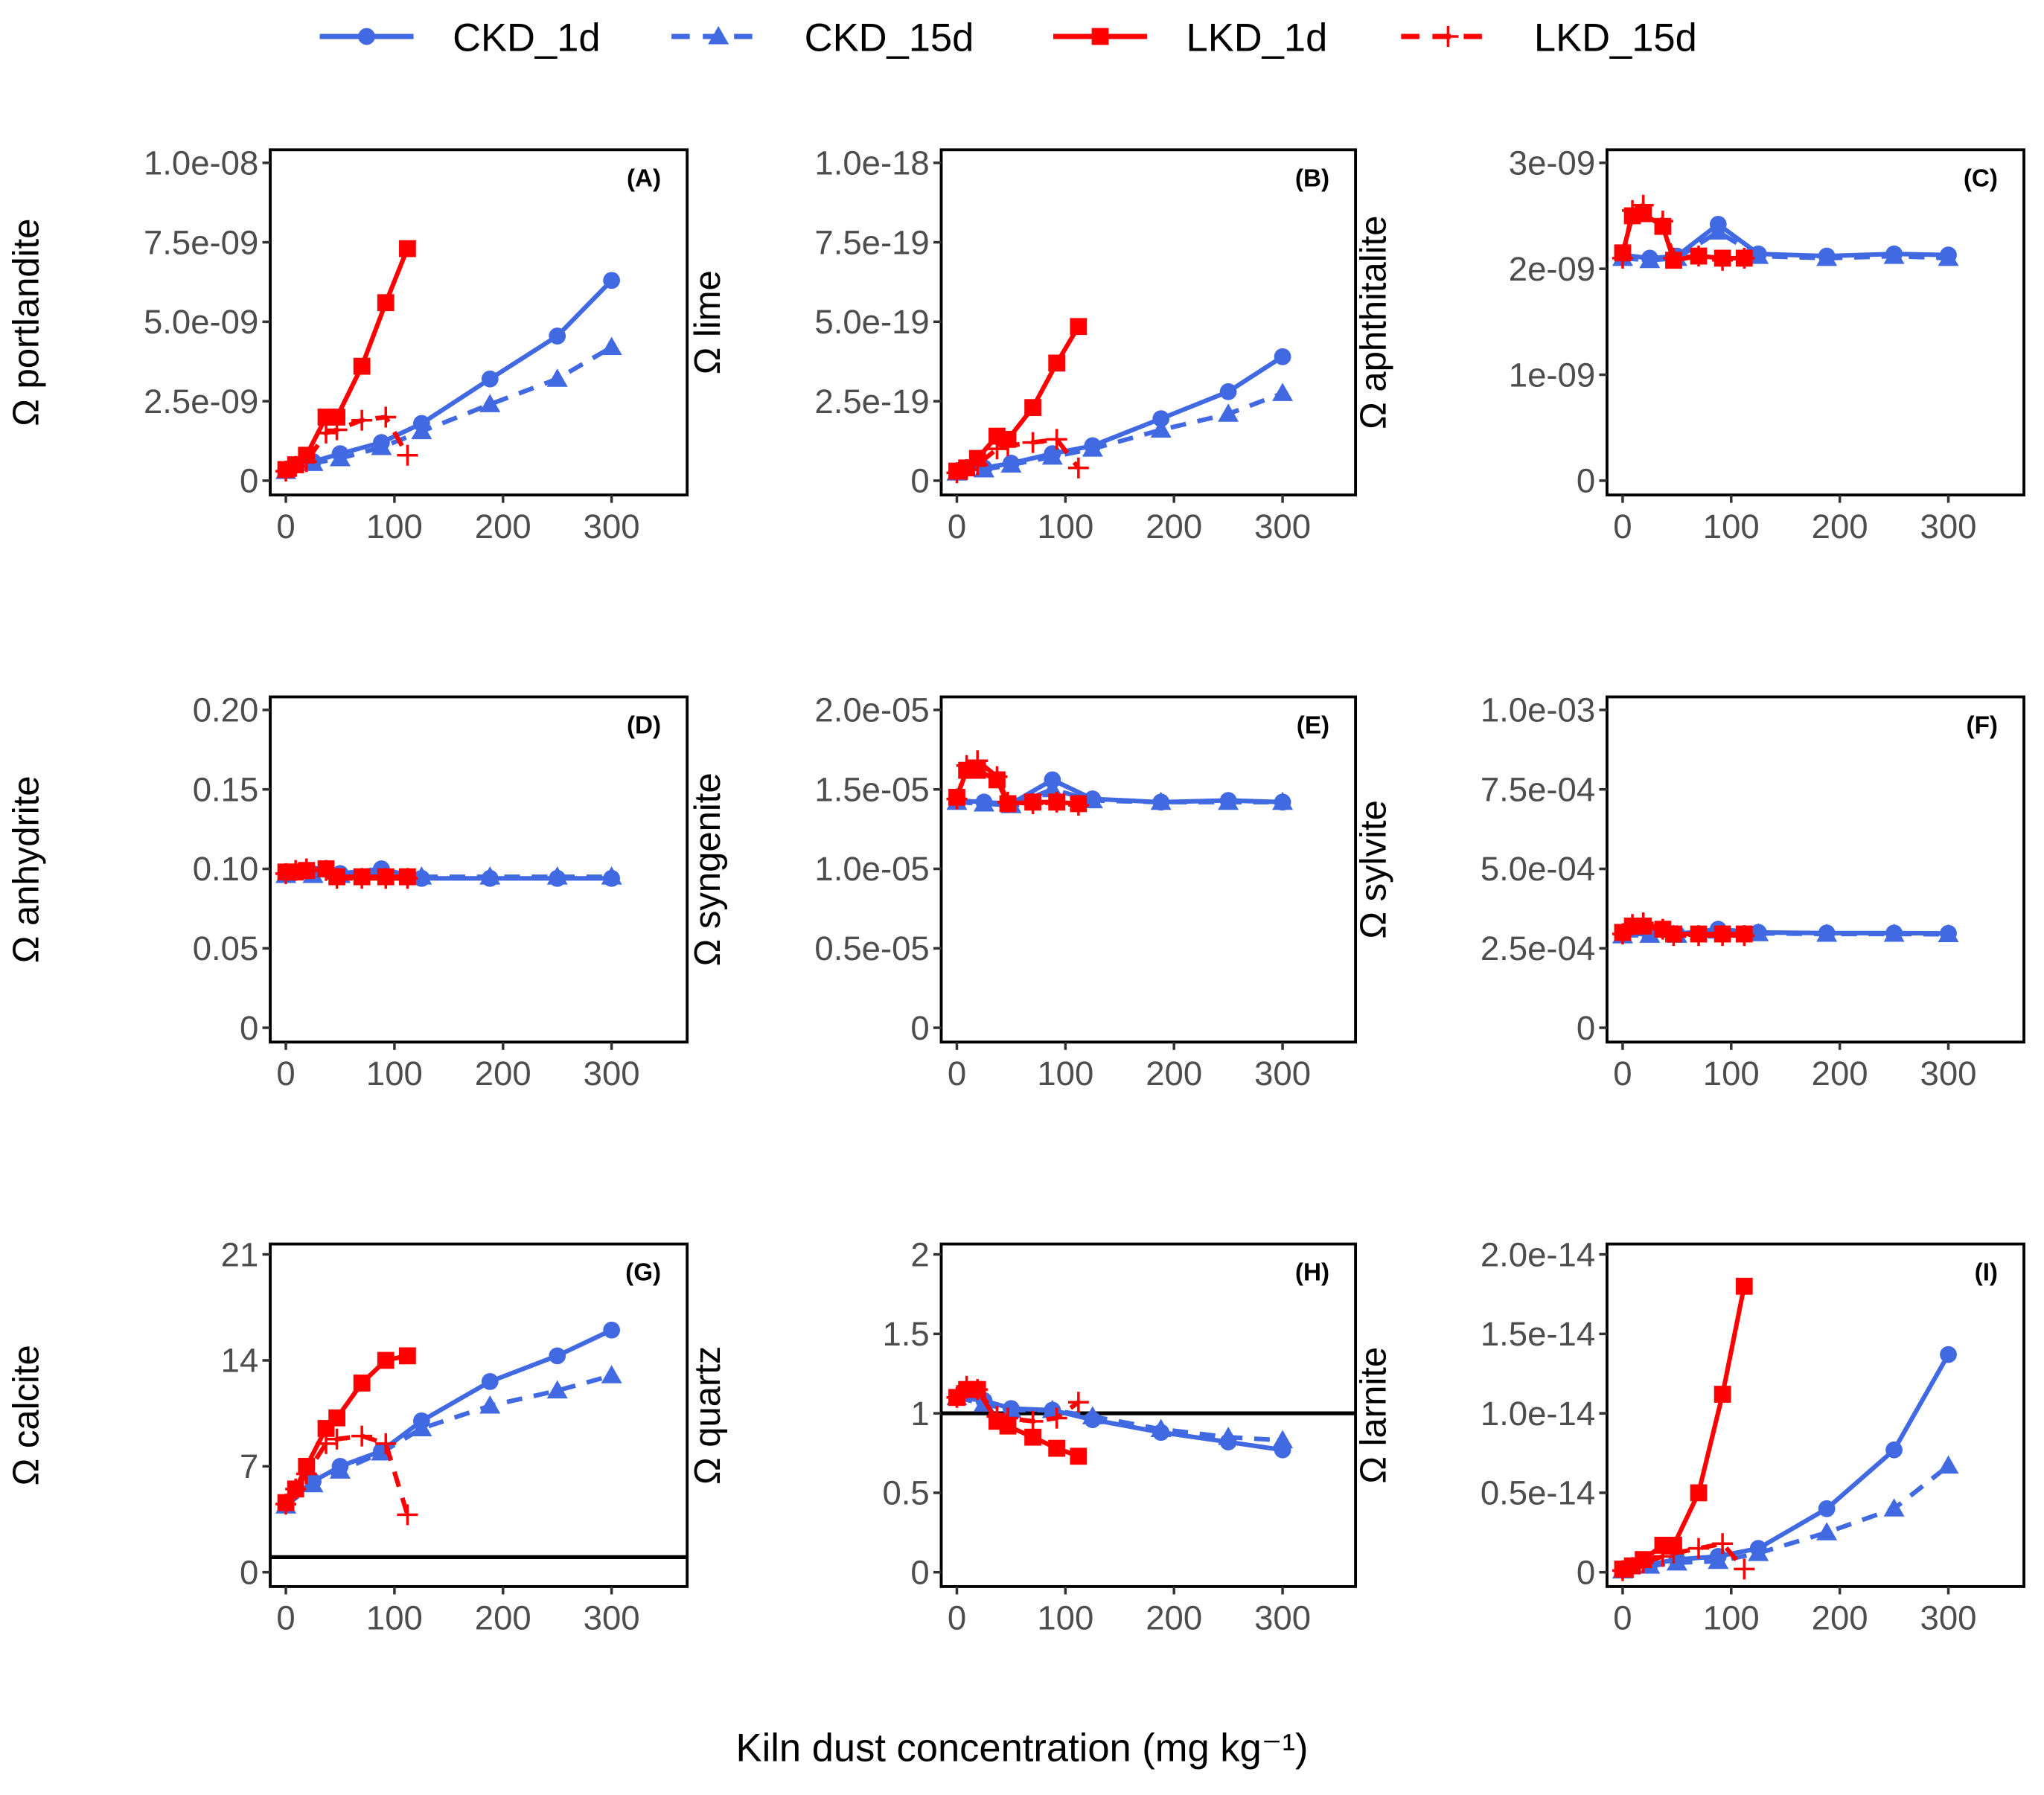  What do you see at coordinates (919, 1254) in the screenshot?
I see `y-tick-label: 2` at bounding box center [919, 1254].